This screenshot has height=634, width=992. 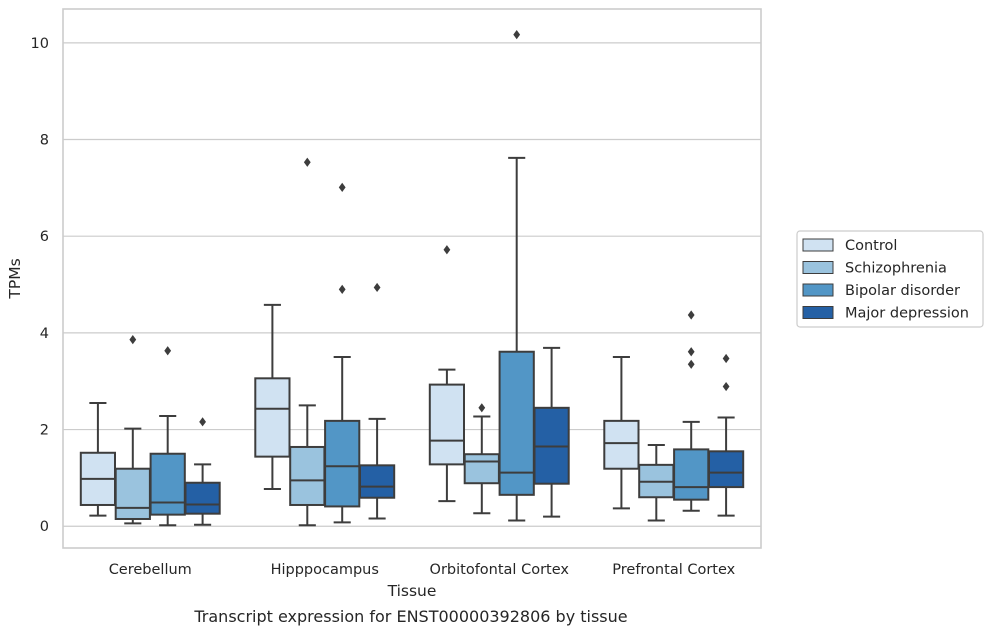 I want to click on legend-frame, so click(x=890, y=279).